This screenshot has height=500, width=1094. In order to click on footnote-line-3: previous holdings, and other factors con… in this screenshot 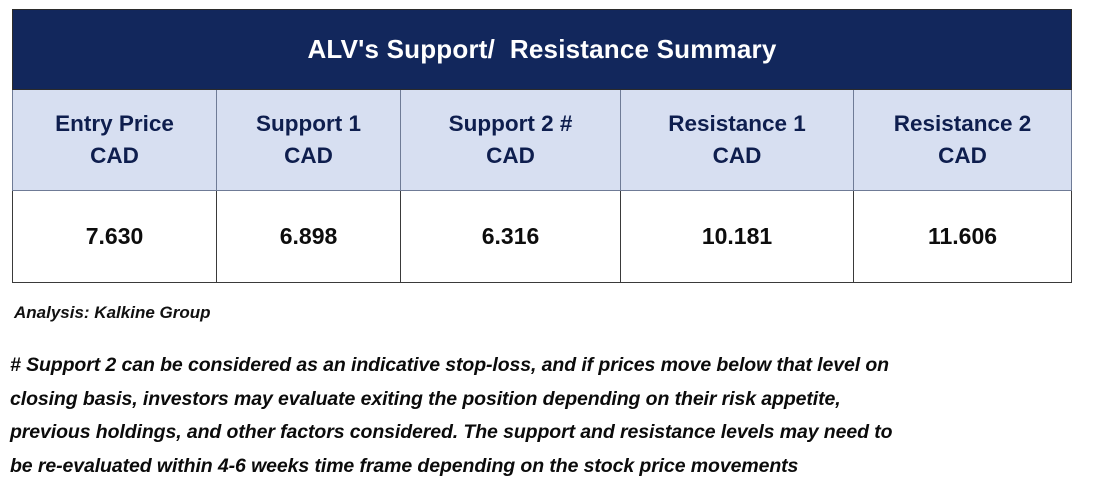, I will do `click(451, 432)`.